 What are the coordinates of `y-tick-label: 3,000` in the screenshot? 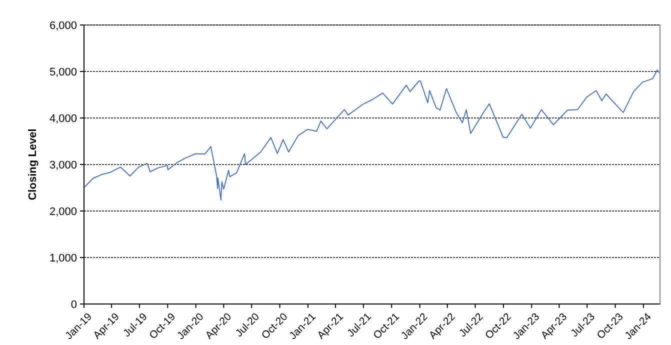 It's located at (63, 165).